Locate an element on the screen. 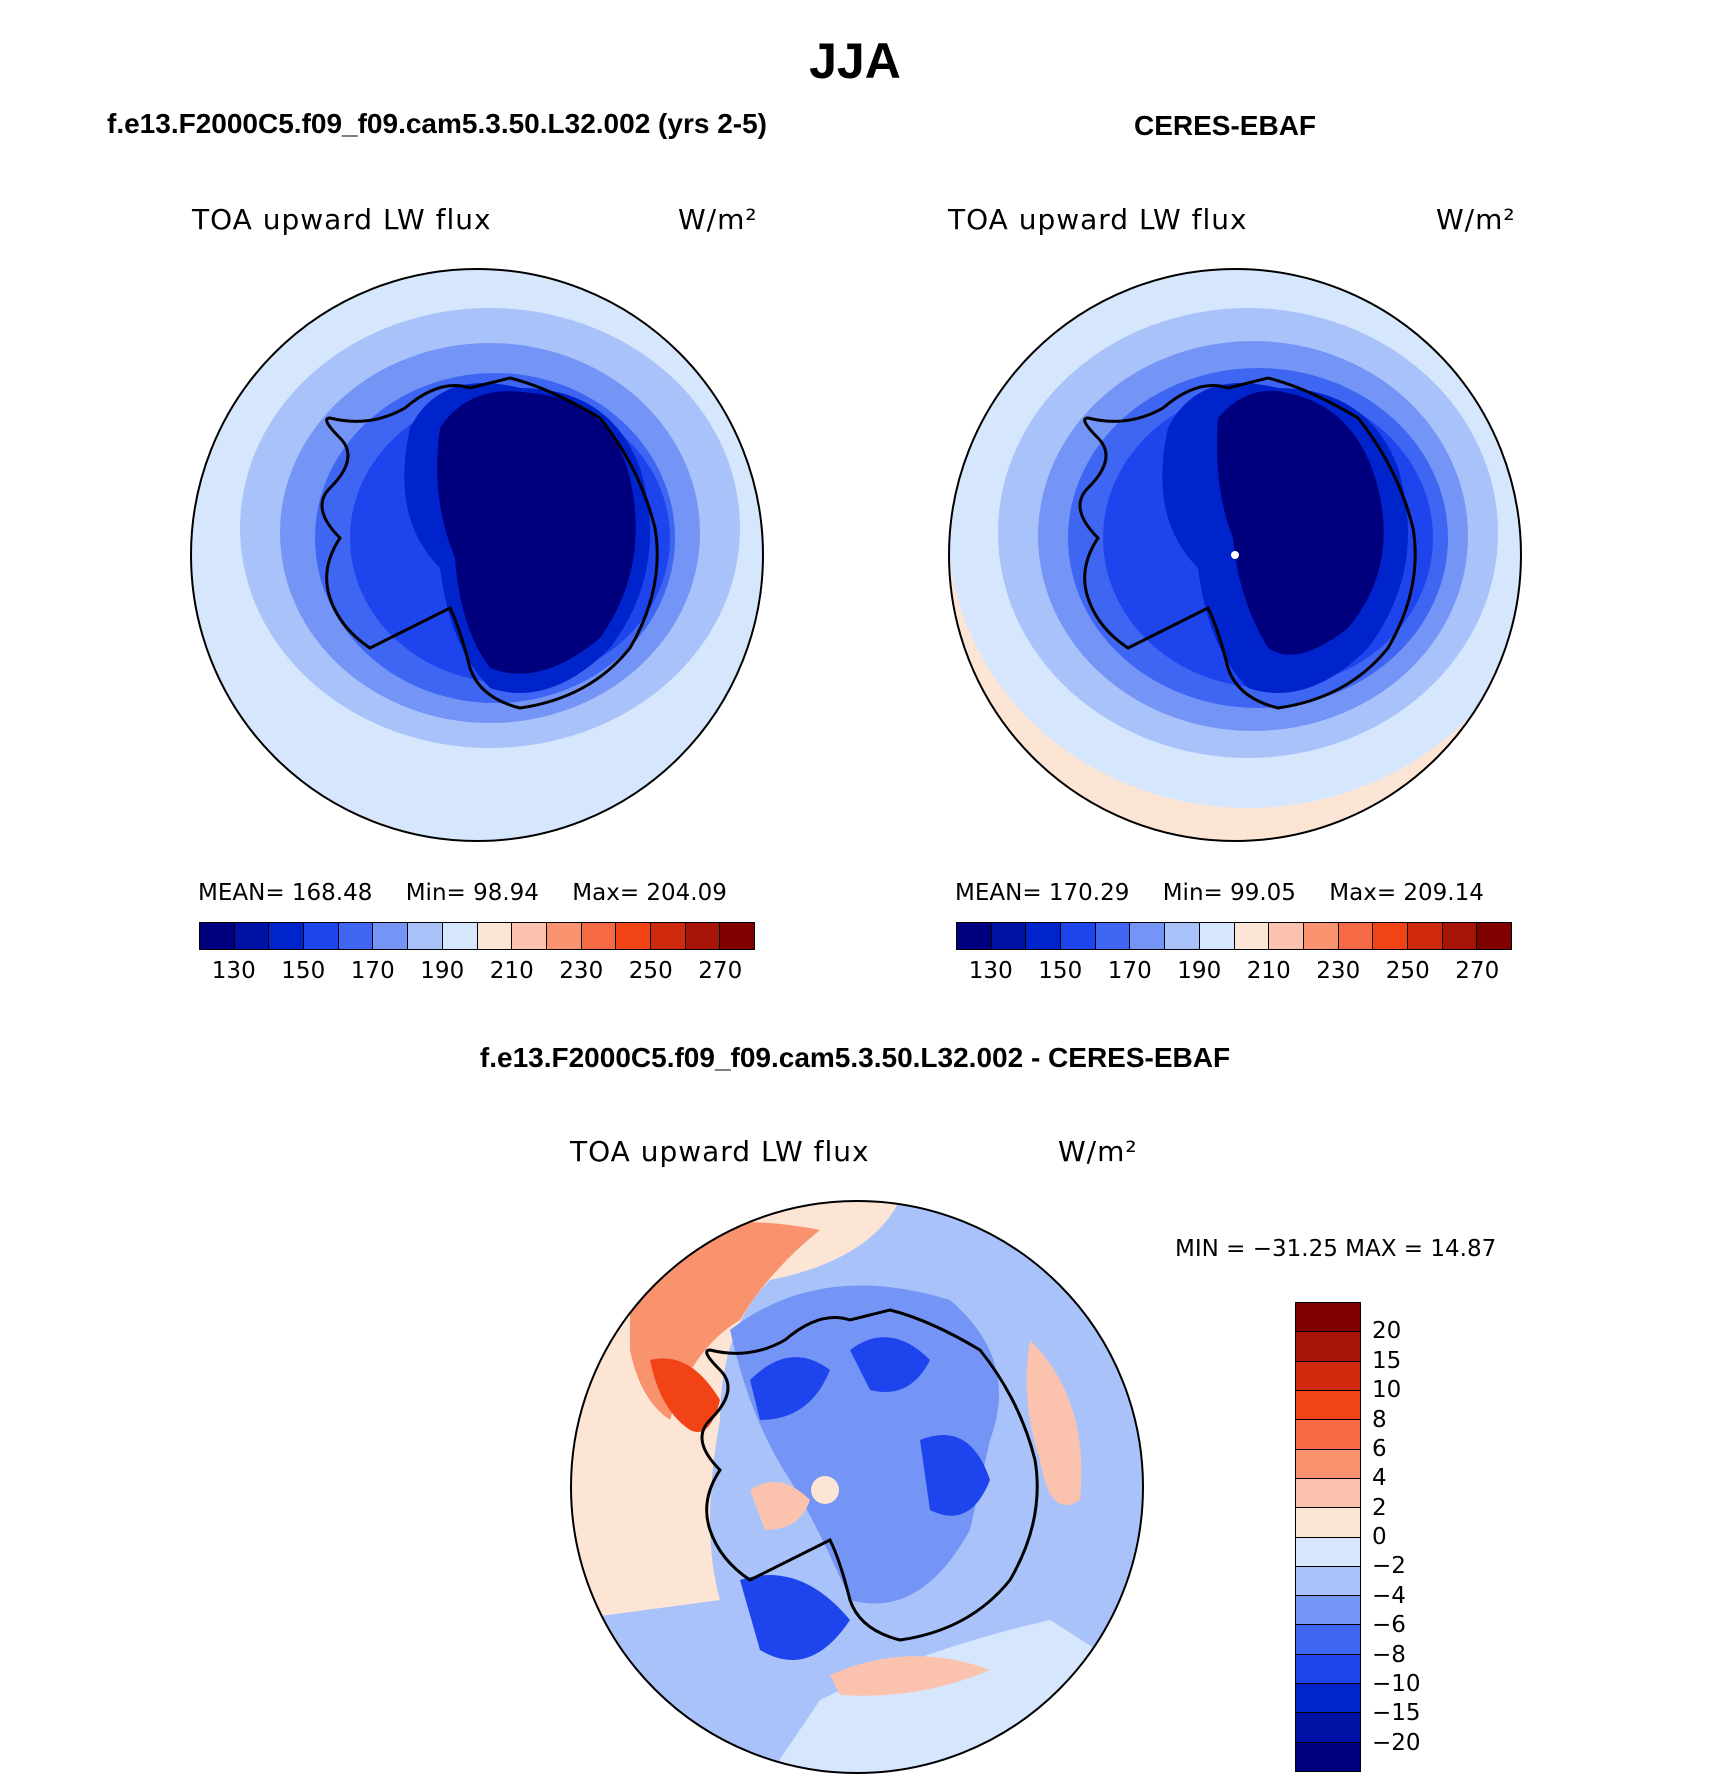 The width and height of the screenshot is (1710, 1776). obs-colorbar is located at coordinates (1234, 936).